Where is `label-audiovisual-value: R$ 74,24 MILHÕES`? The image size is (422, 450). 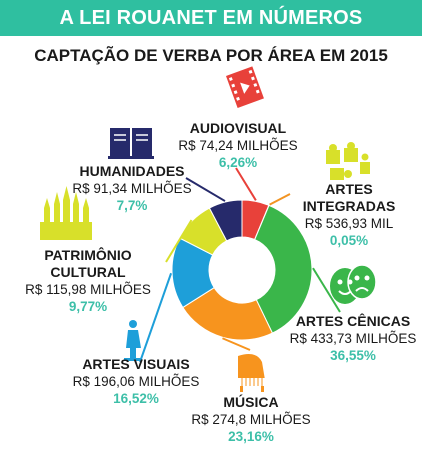 label-audiovisual-value: R$ 74,24 MILHÕES is located at coordinates (238, 145).